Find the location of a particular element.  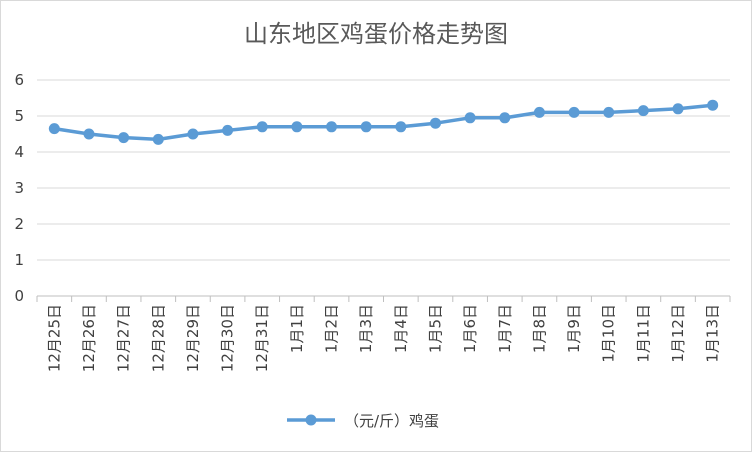

x-tick-label: 1月9日 is located at coordinates (574, 328).